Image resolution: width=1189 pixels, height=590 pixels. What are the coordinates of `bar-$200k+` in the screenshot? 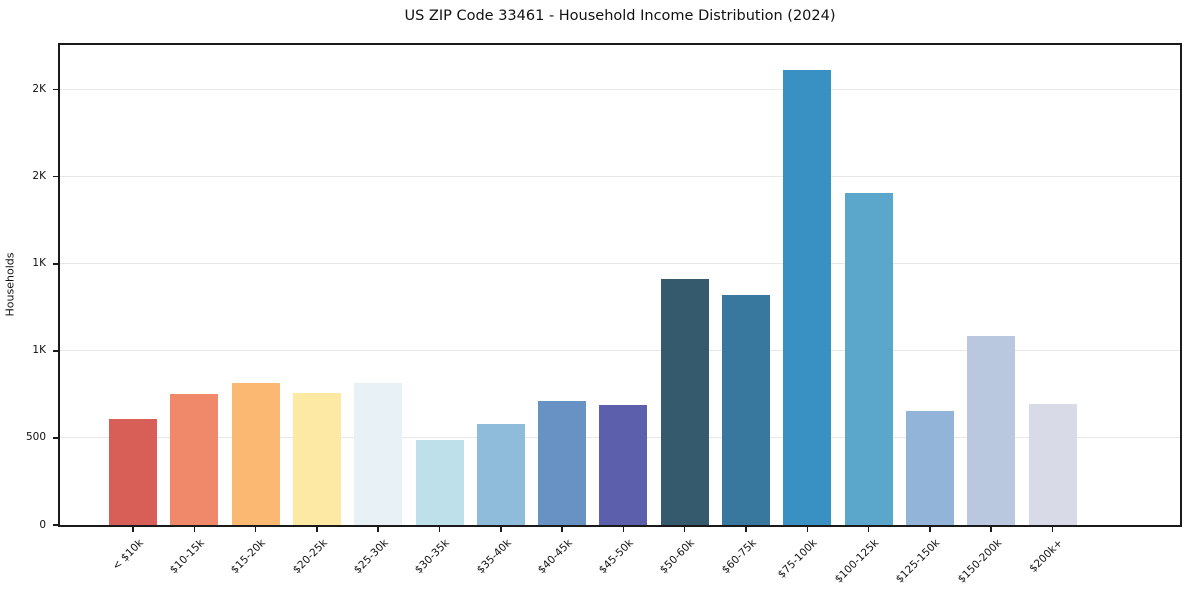 It's located at (1052, 464).